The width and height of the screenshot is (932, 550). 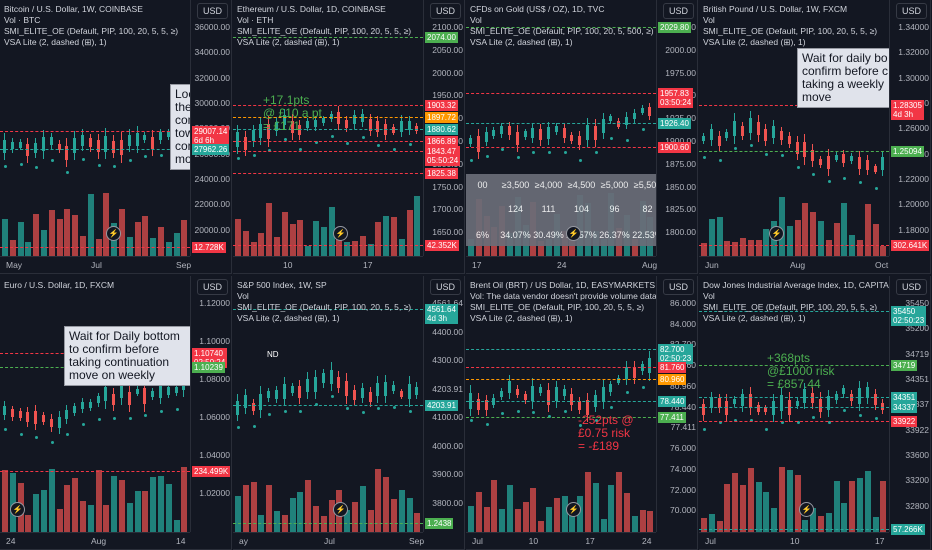 What do you see at coordinates (647, 209) in the screenshot?
I see `table-cell: 82` at bounding box center [647, 209].